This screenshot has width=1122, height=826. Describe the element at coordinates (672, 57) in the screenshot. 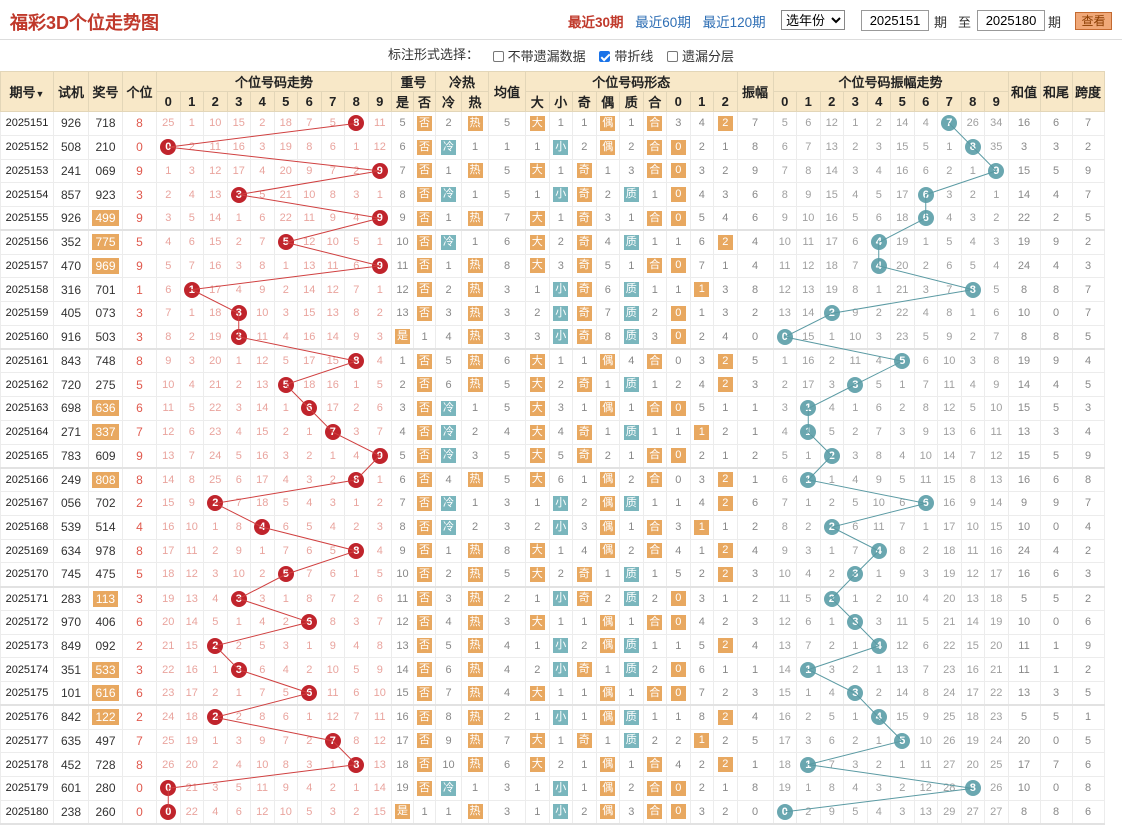

I see `checkbox-miss-layers` at that location.